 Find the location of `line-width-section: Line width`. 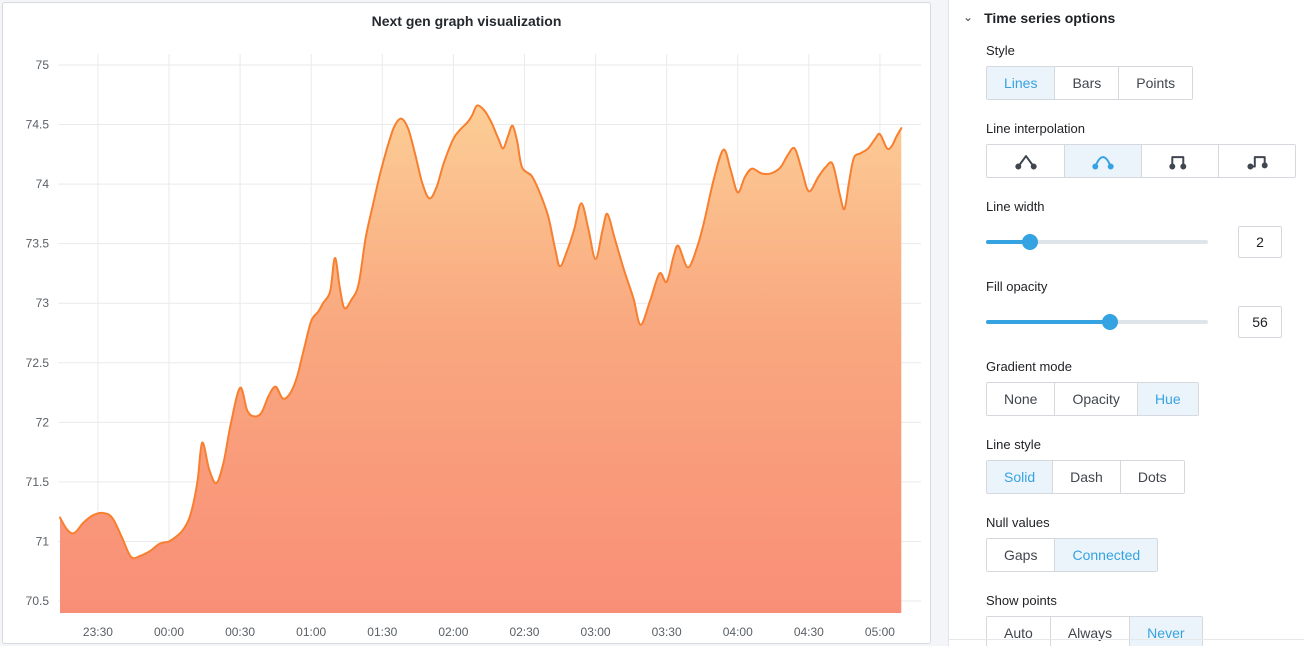

line-width-section: Line width is located at coordinates (1145, 228).